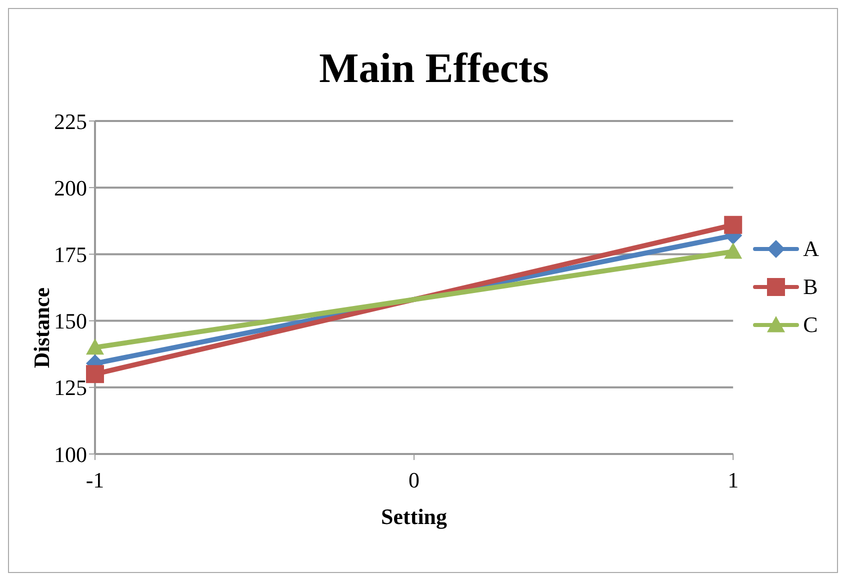 The height and width of the screenshot is (581, 846). Describe the element at coordinates (733, 480) in the screenshot. I see `x-tick-label: 1` at that location.